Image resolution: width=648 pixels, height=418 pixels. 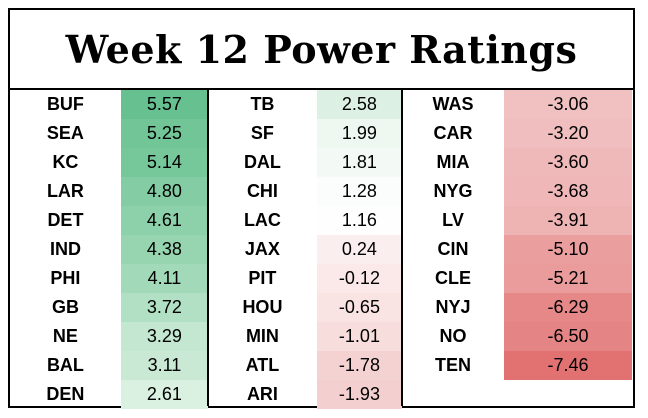 I want to click on rating-value: 1.99, so click(x=359, y=133).